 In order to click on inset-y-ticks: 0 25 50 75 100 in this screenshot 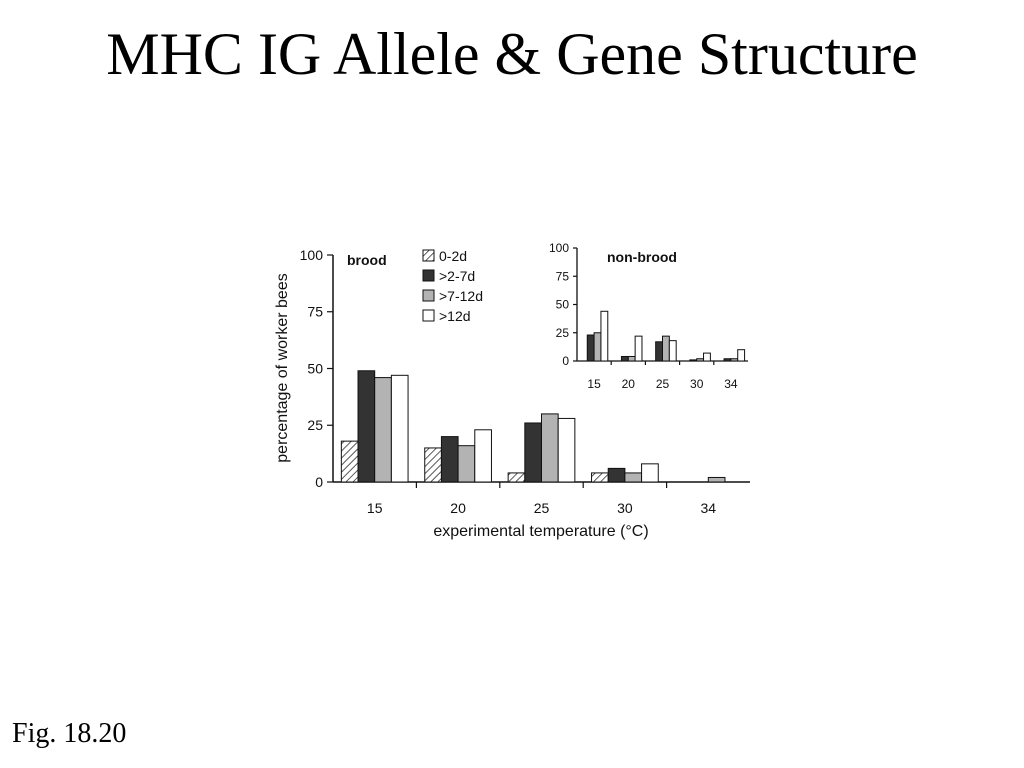, I will do `click(563, 304)`.